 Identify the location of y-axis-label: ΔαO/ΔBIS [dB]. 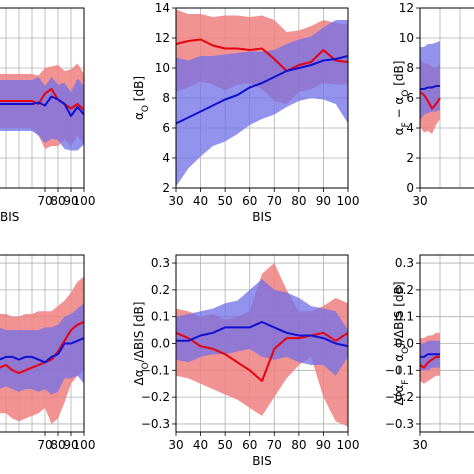
(141, 344).